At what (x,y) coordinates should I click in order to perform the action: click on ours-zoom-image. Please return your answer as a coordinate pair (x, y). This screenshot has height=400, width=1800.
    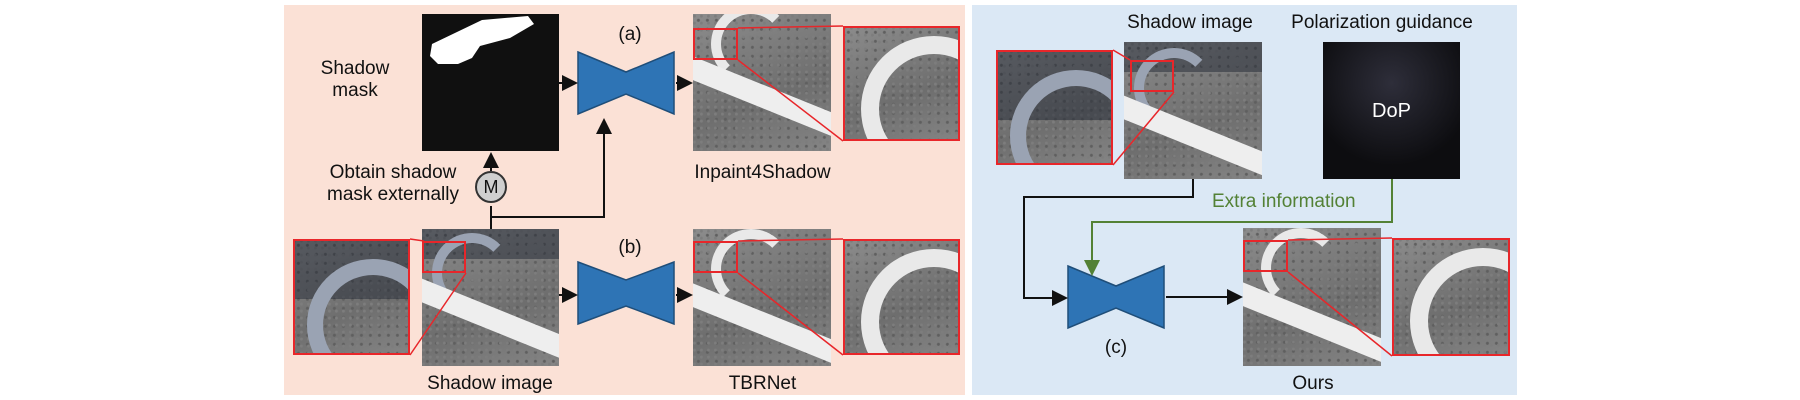
    Looking at the image, I should click on (1451, 297).